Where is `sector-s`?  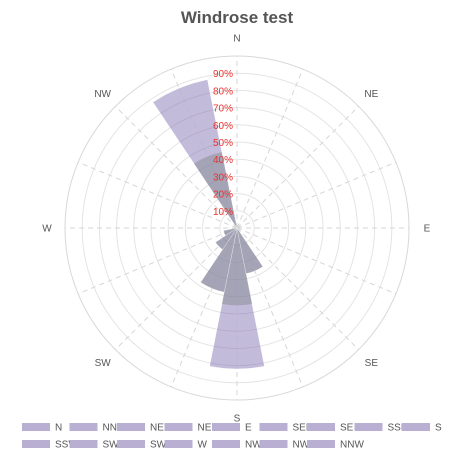
sector-s is located at coordinates (237, 298).